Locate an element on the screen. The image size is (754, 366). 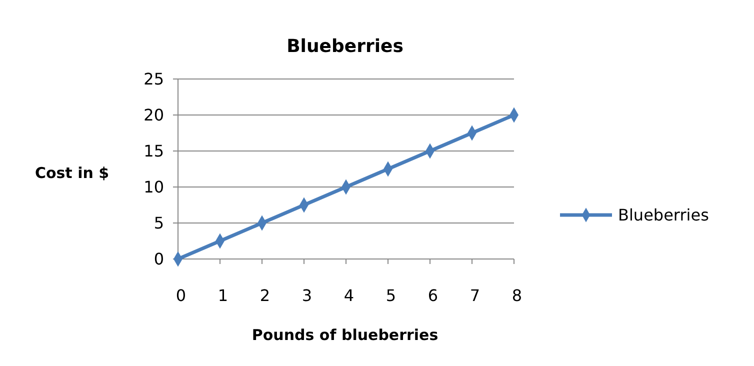
x-tick-label: 6 is located at coordinates (433, 295).